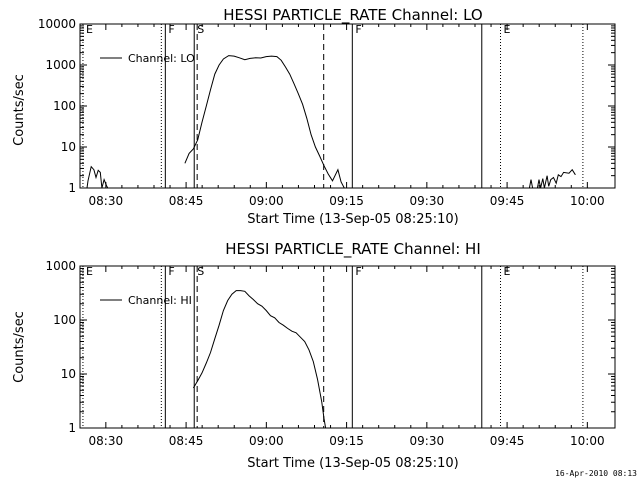 This screenshot has width=640, height=480. I want to click on x-tick-label-lo: 09:15, so click(346, 201).